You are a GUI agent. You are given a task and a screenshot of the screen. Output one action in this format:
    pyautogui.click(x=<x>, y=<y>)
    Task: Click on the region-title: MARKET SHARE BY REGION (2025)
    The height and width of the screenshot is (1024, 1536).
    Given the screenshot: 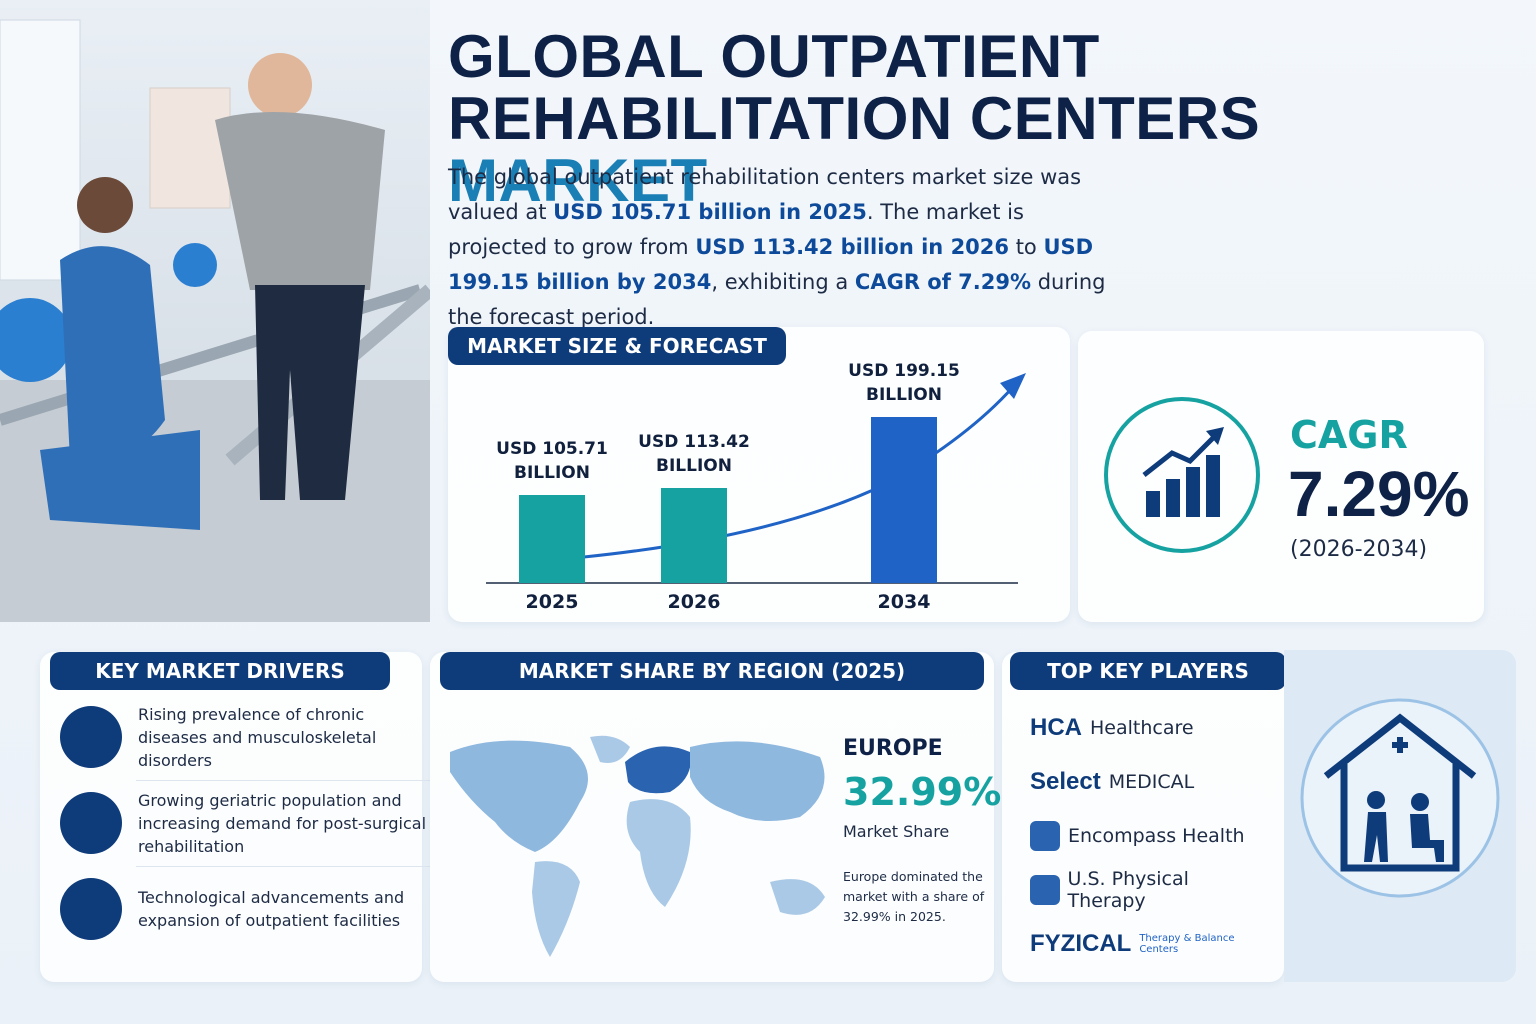 What is the action you would take?
    pyautogui.click(x=712, y=671)
    